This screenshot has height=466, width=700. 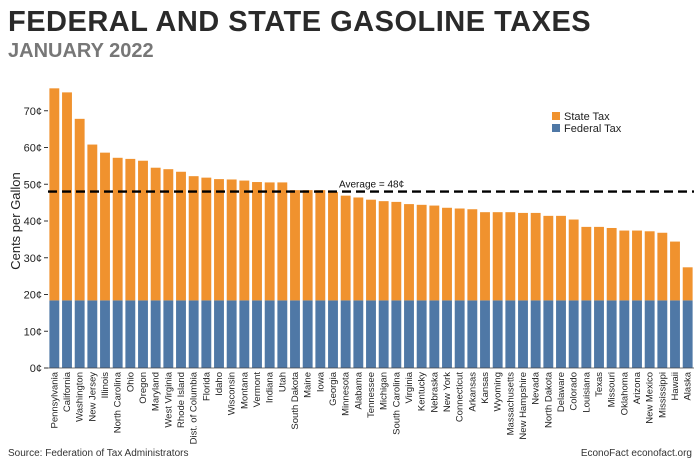 What do you see at coordinates (33, 296) in the screenshot?
I see `y-tick-label: 20¢` at bounding box center [33, 296].